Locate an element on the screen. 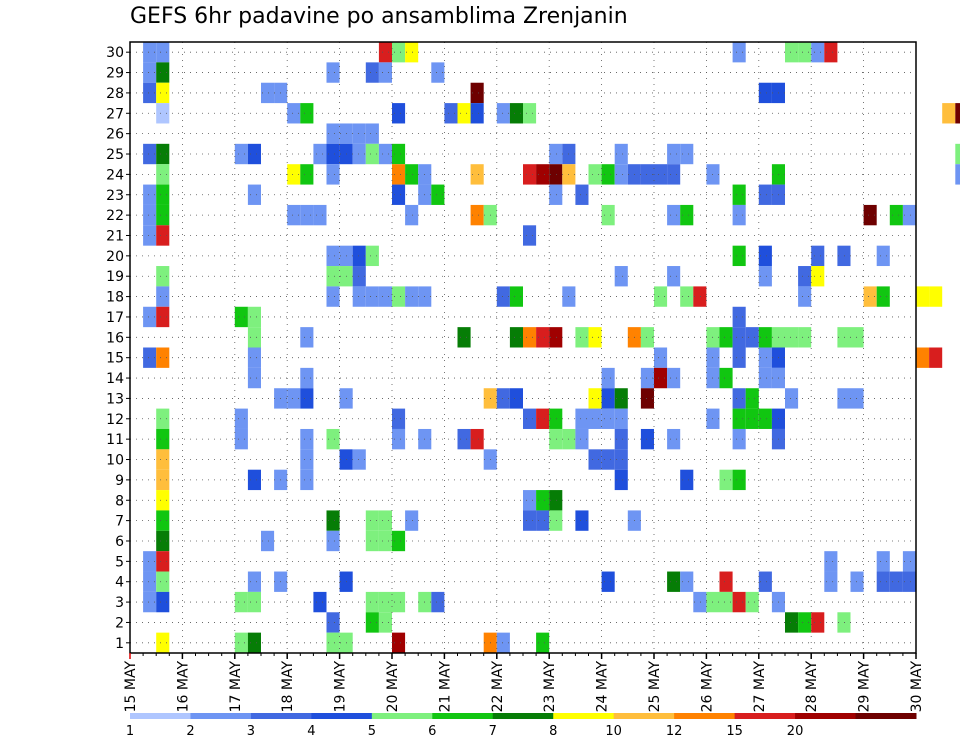 The image size is (960, 742). x-tick-label: 21 MAY is located at coordinates (445, 687).